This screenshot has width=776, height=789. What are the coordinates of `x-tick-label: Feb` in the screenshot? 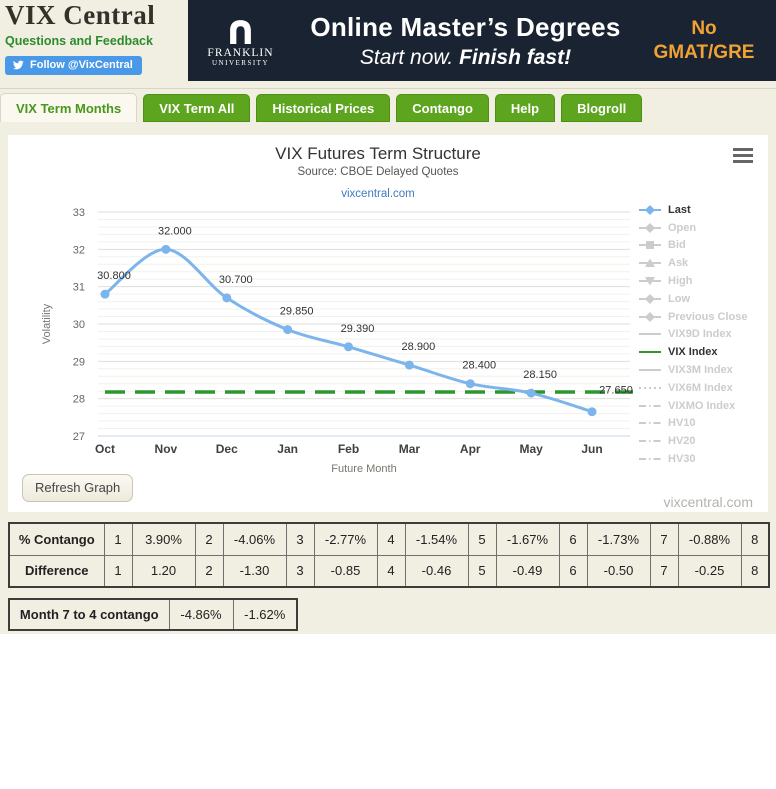 It's located at (348, 449).